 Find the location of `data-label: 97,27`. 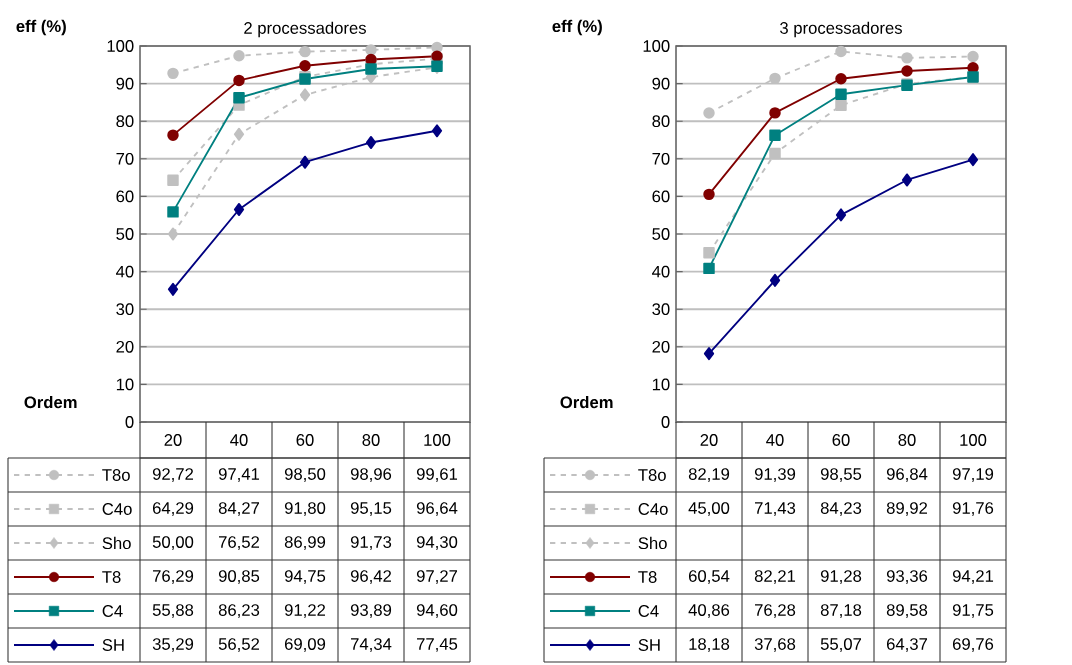

data-label: 97,27 is located at coordinates (437, 577).